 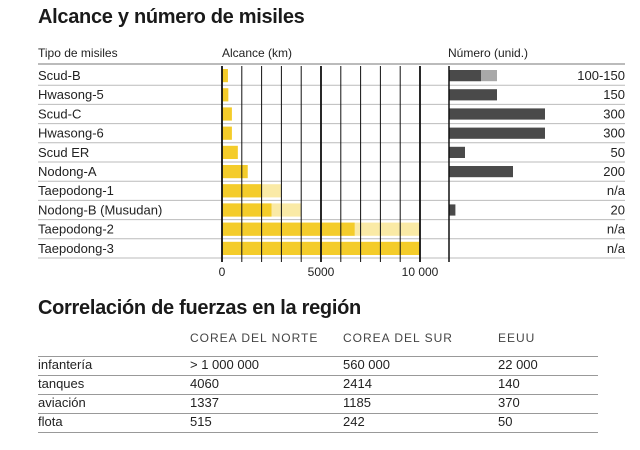 I want to click on forces-cell: > 1 000 000, so click(x=225, y=364).